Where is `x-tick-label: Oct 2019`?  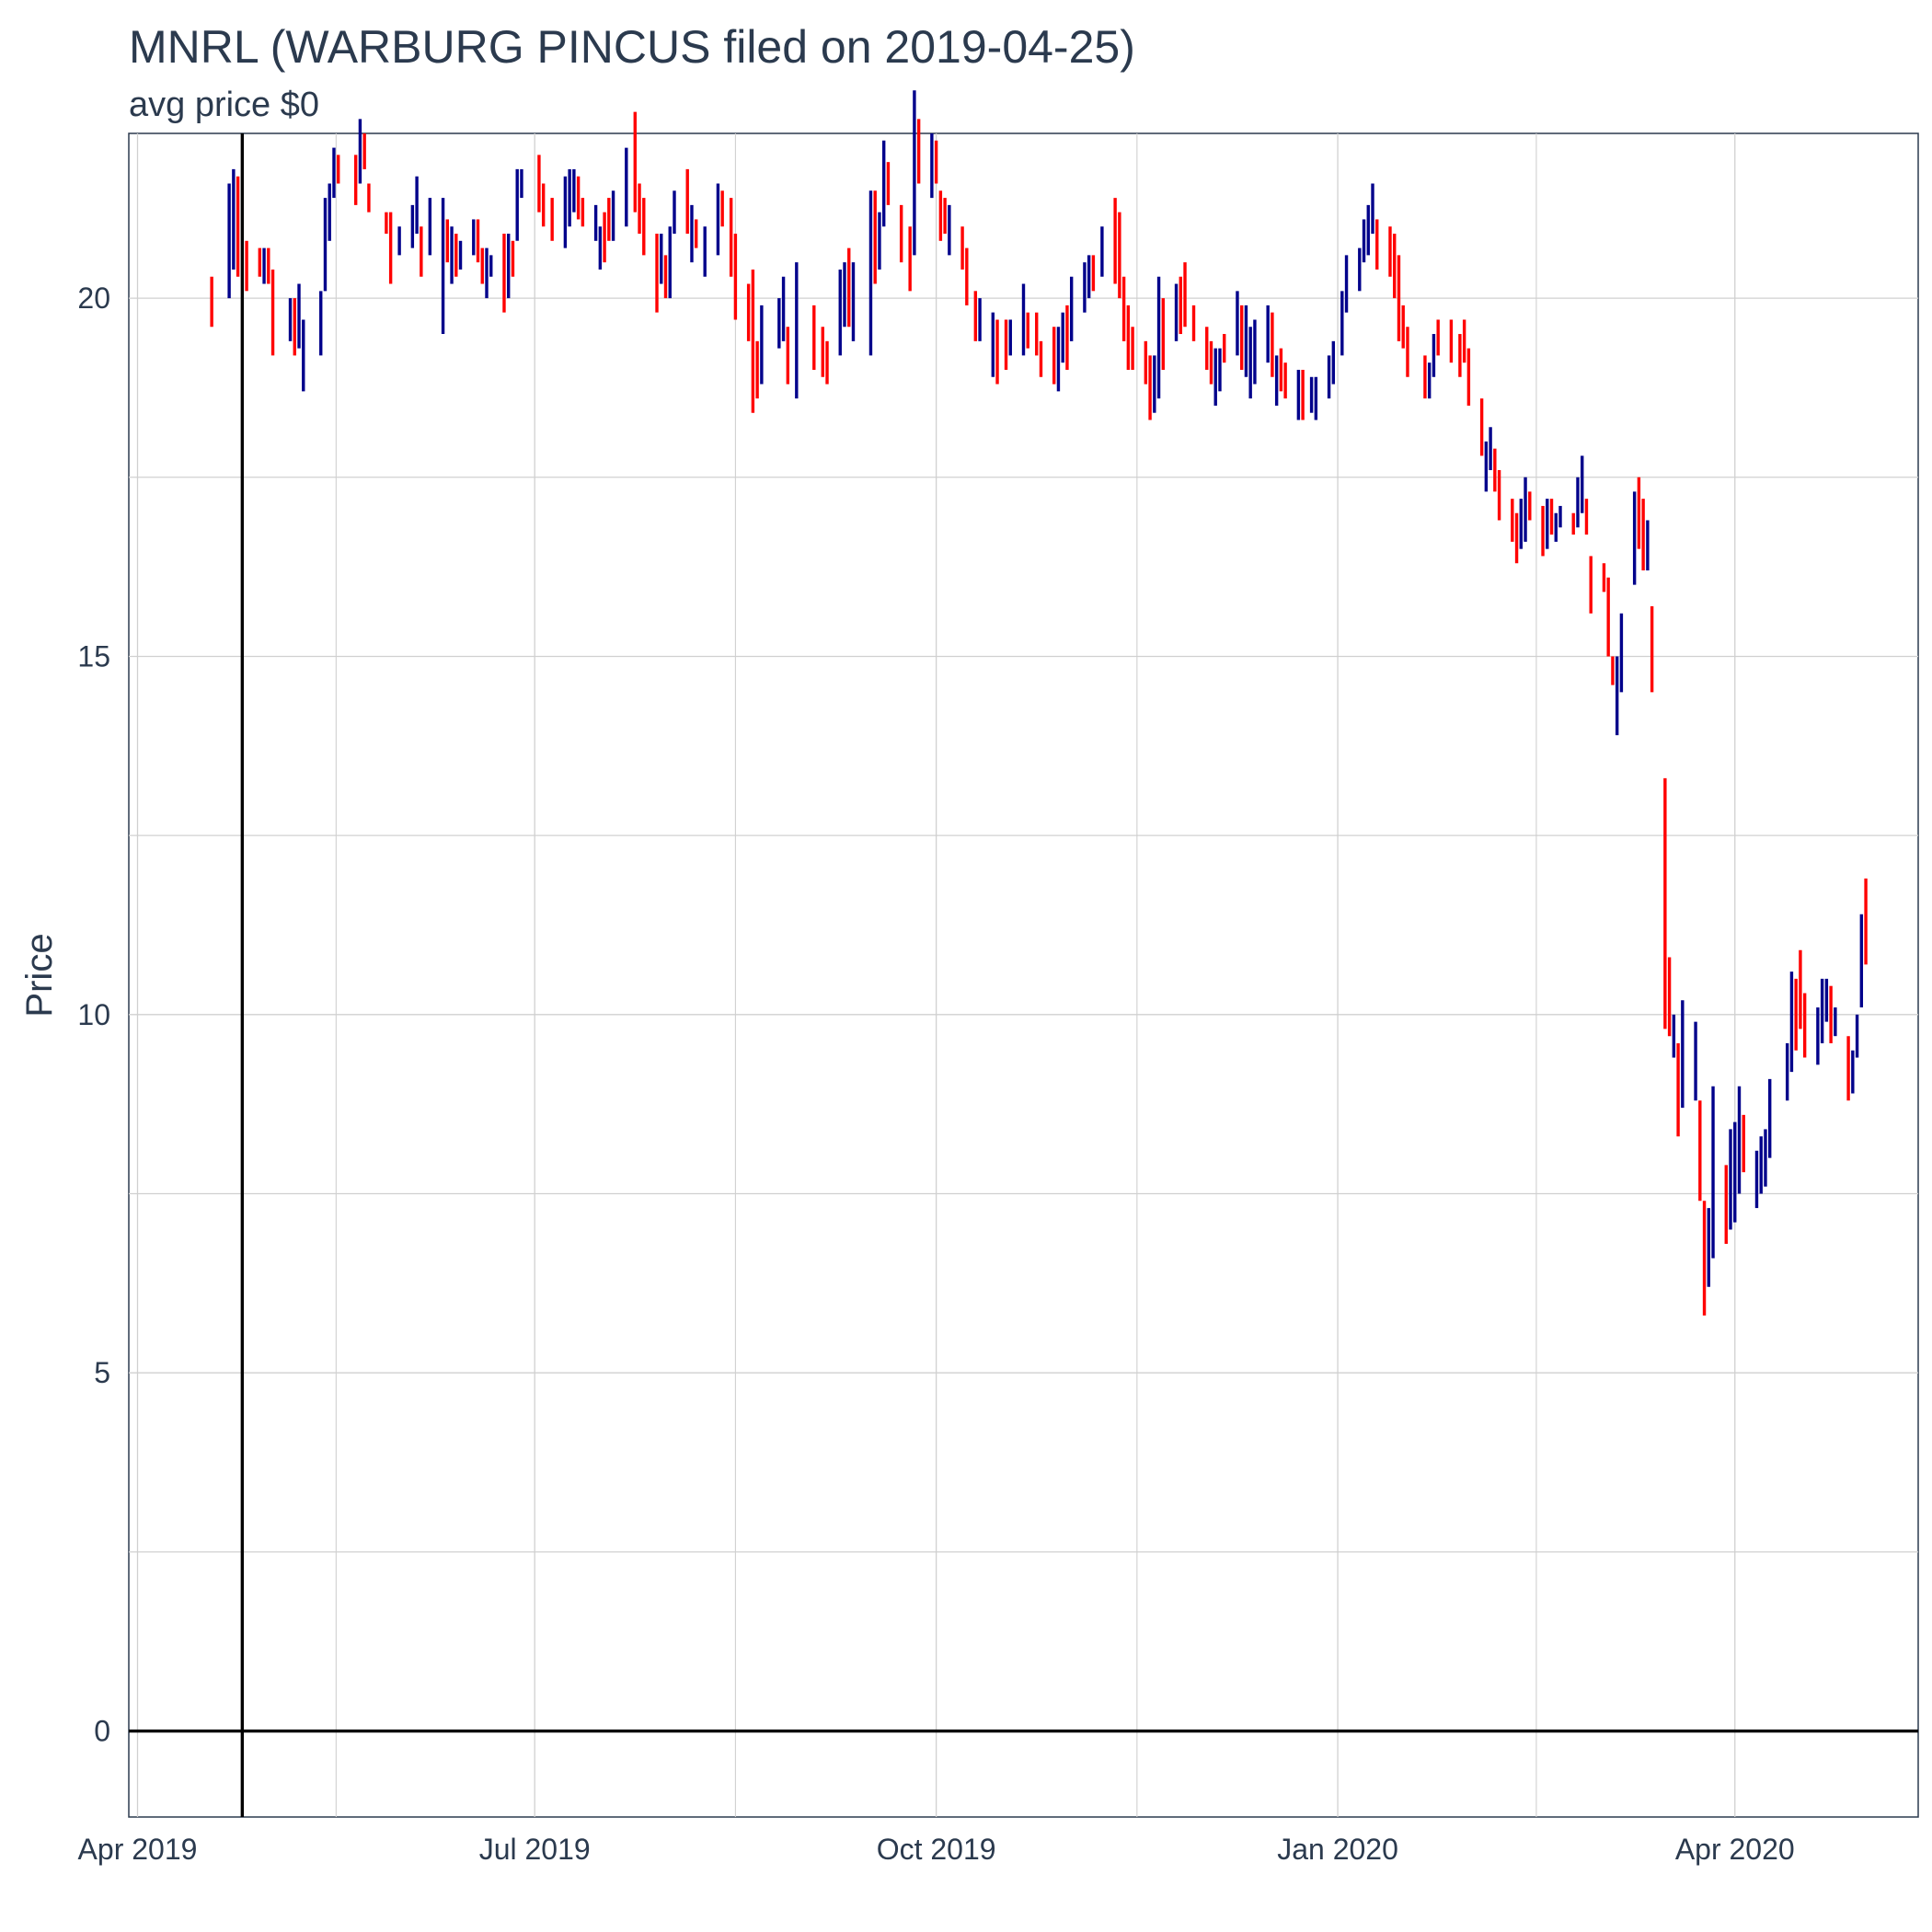
x-tick-label: Oct 2019 is located at coordinates (936, 1849).